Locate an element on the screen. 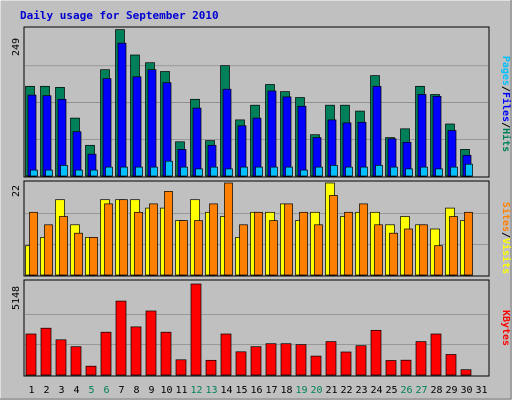 This screenshot has height=400, width=512. x-tick-label: 30 is located at coordinates (466, 390).